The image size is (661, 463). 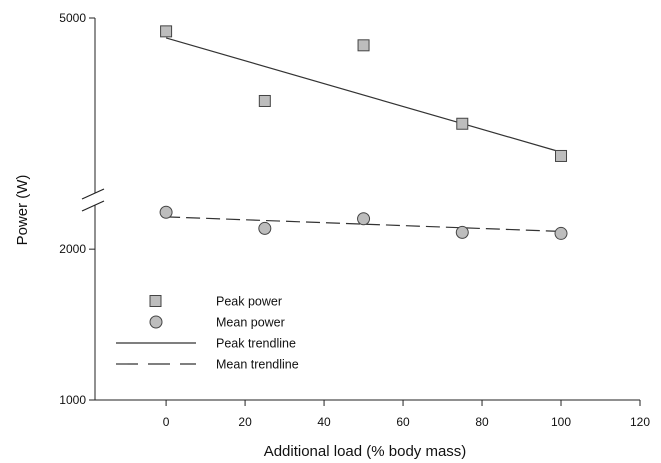 What do you see at coordinates (403, 422) in the screenshot?
I see `x-tick-label: 60` at bounding box center [403, 422].